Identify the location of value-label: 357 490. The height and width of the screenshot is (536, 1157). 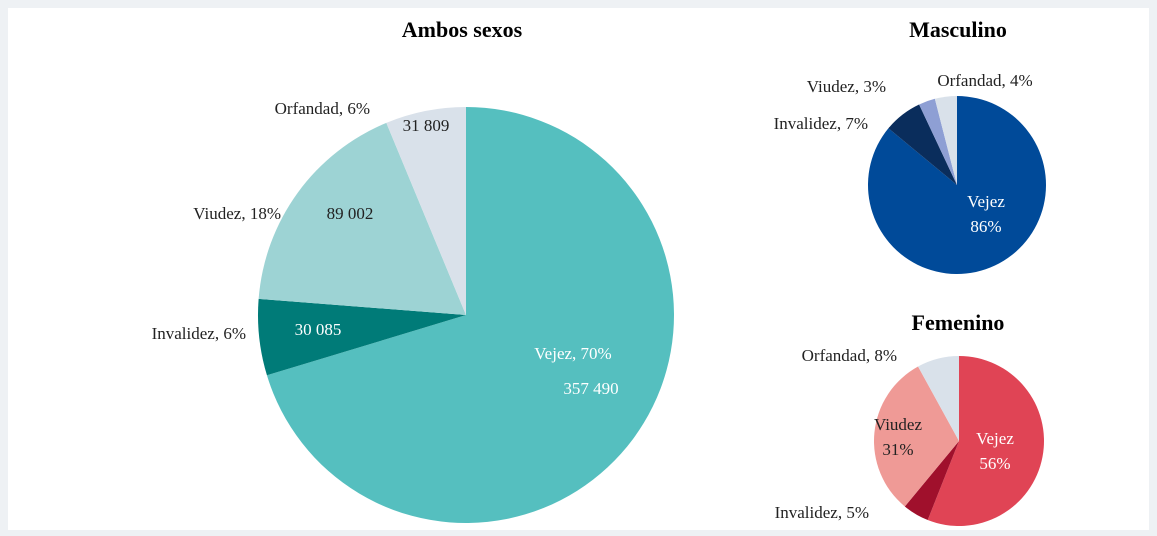
(590, 388).